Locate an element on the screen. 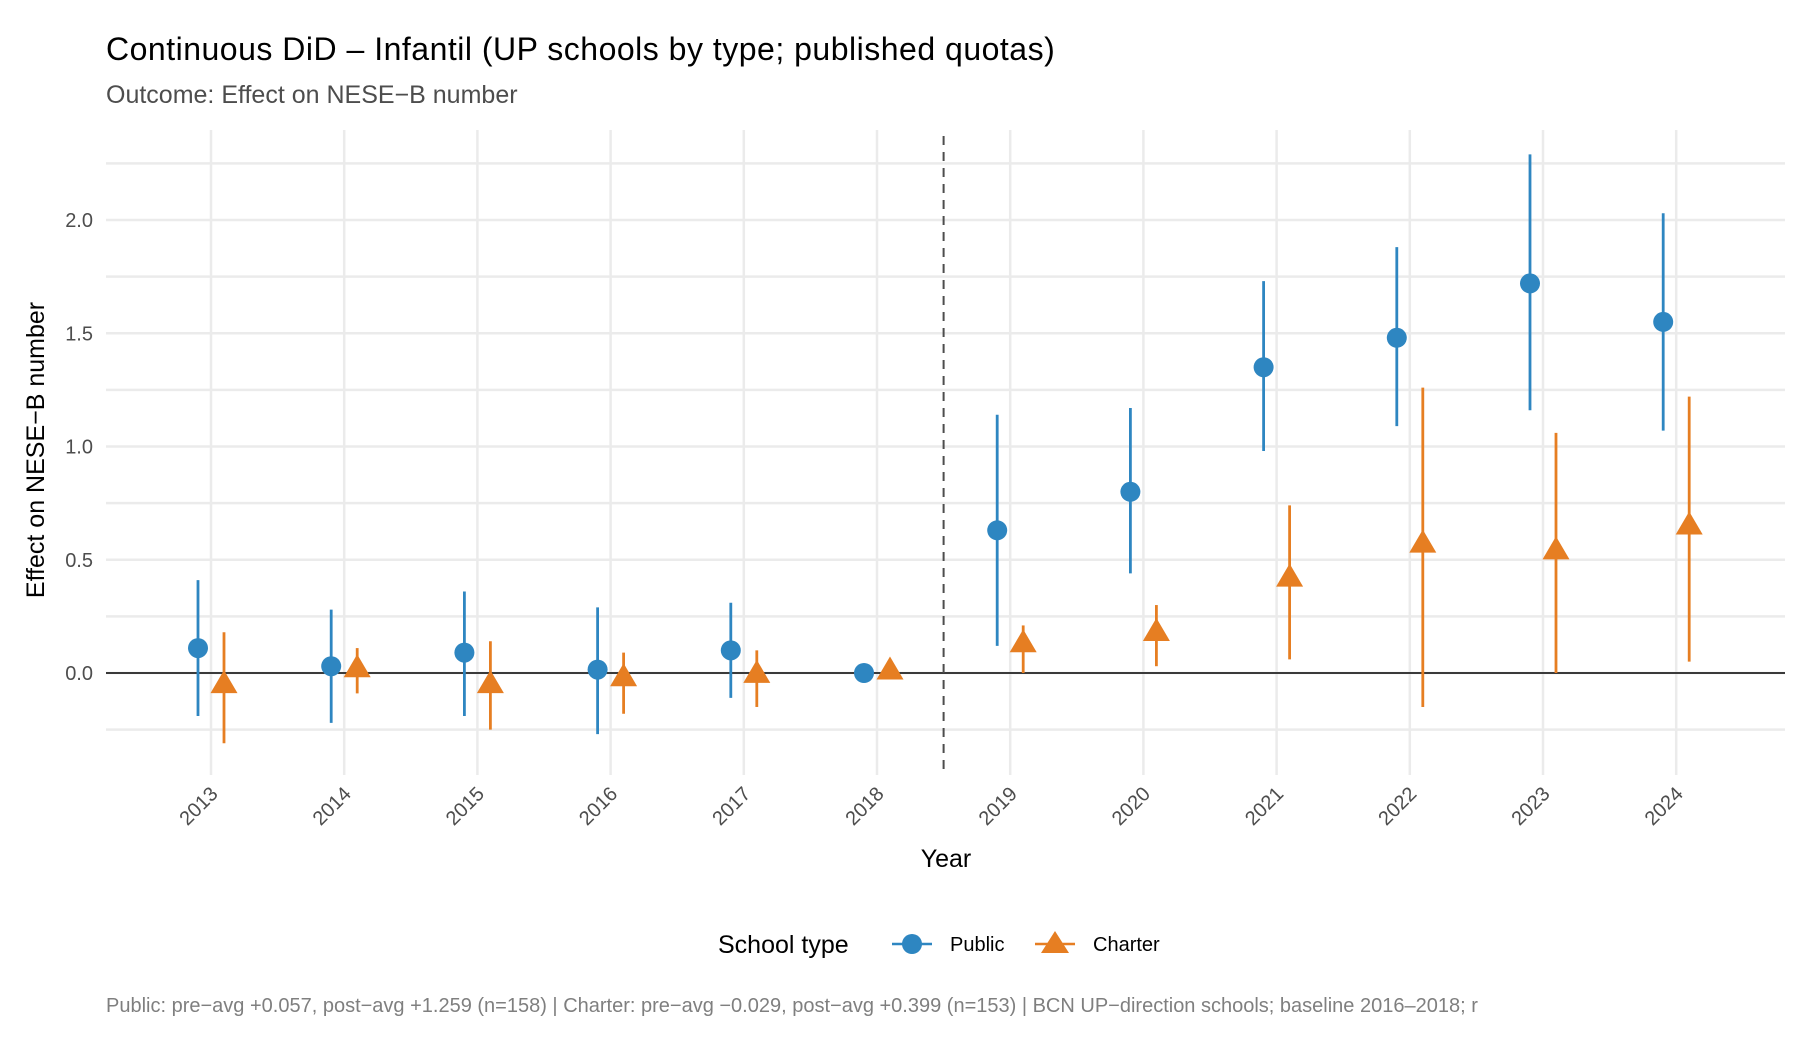 This screenshot has width=1800, height=1050. legend-key-public is located at coordinates (912, 944).